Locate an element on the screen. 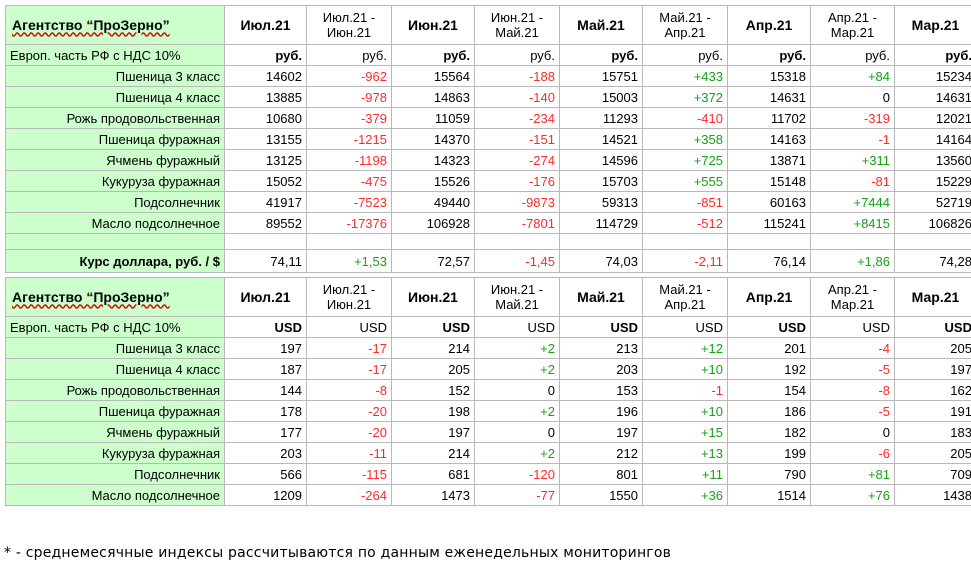  price-value: 15003 is located at coordinates (601, 97).